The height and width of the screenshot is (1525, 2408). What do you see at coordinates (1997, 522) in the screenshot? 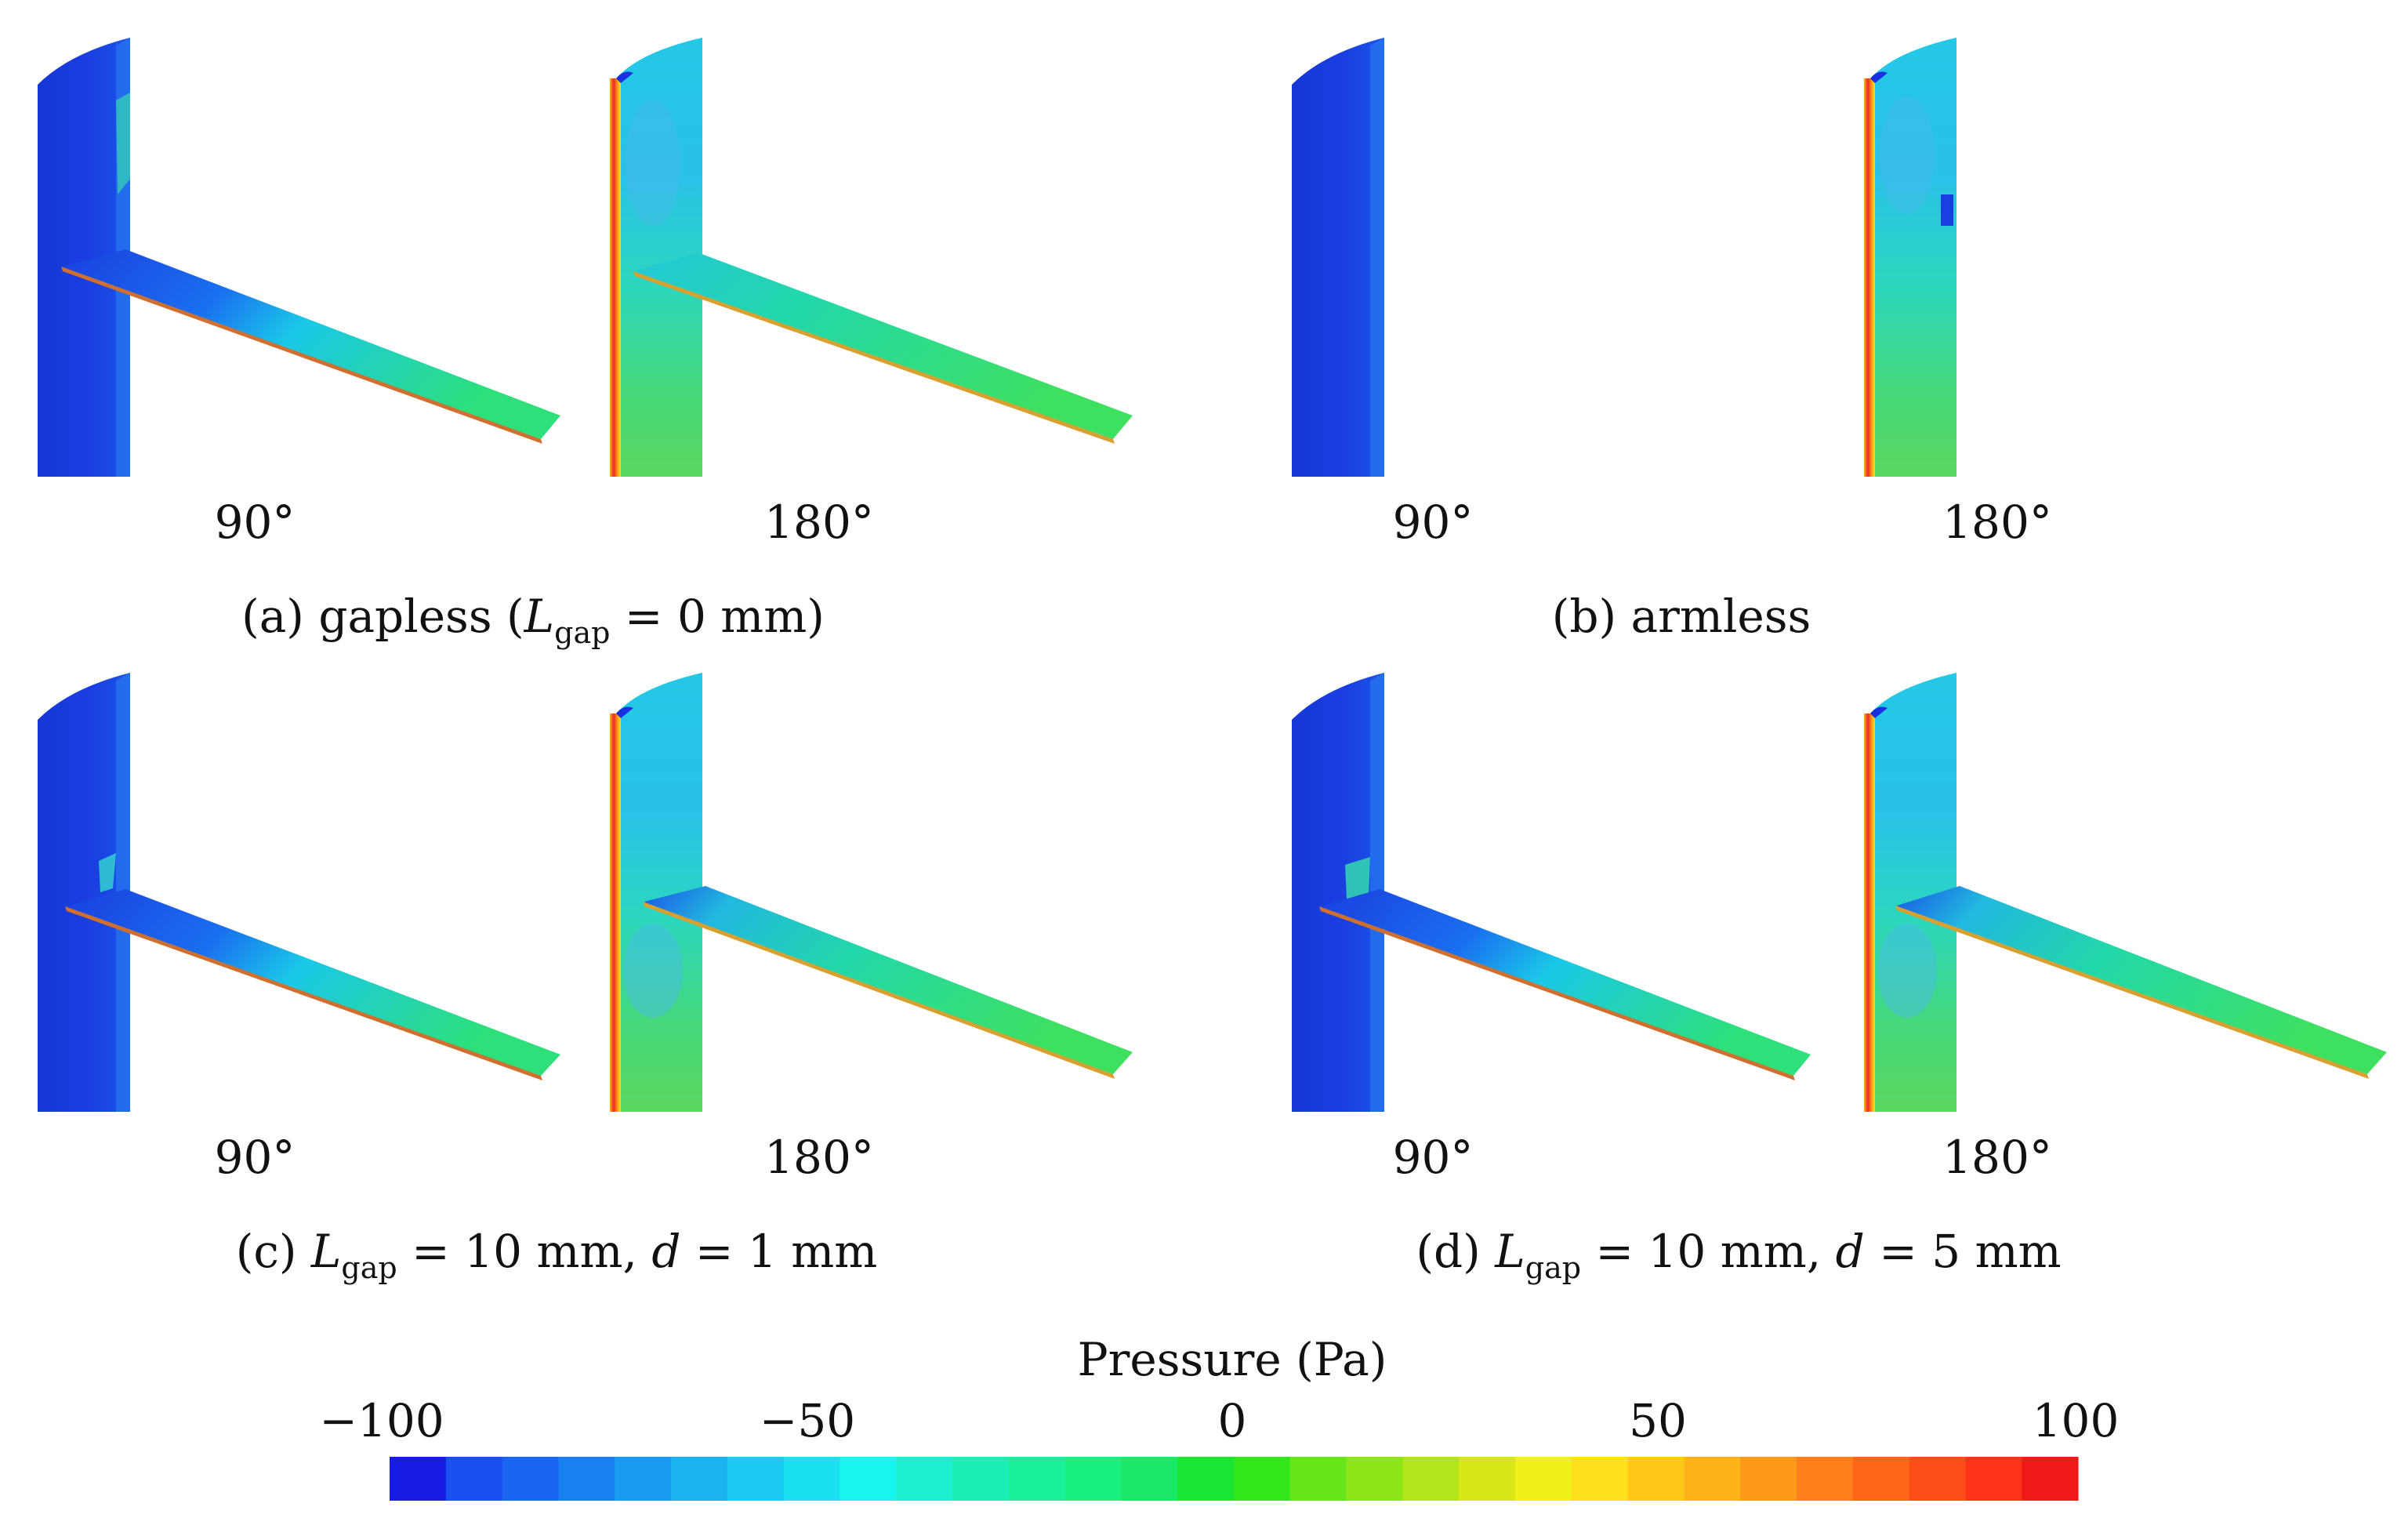
I see `panel-b-angle-2: 180°` at bounding box center [1997, 522].